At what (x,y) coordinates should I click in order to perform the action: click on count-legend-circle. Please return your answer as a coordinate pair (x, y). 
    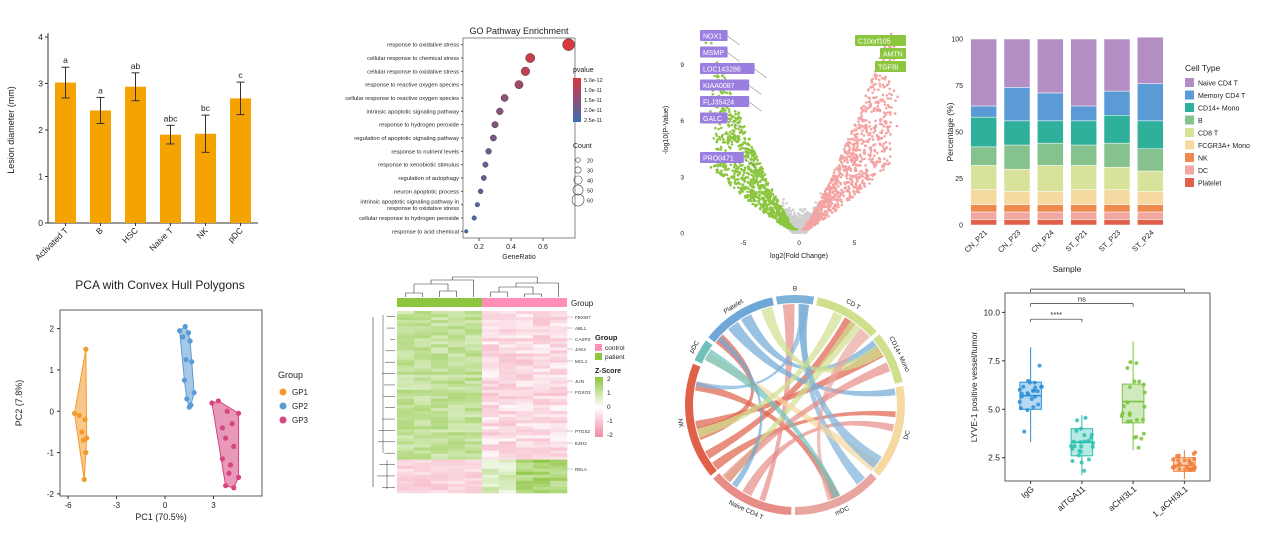
    Looking at the image, I should click on (578, 180).